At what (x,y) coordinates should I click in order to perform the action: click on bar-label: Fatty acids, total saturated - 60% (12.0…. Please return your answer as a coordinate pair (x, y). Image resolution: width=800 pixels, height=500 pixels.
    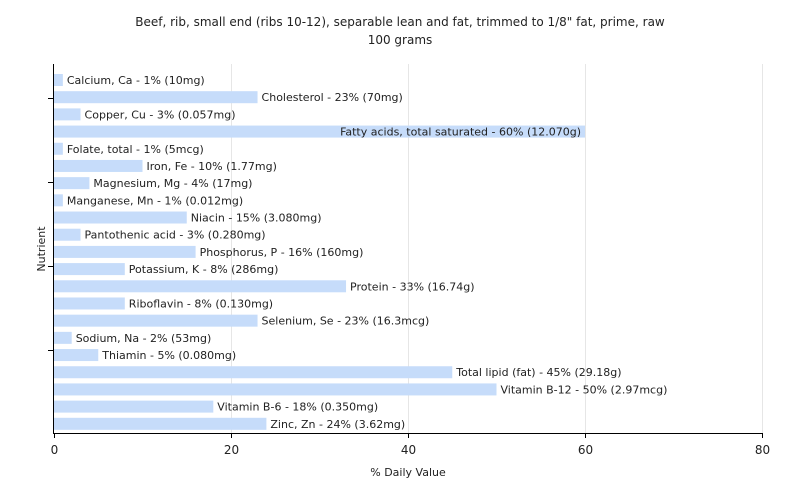
    Looking at the image, I should click on (460, 132).